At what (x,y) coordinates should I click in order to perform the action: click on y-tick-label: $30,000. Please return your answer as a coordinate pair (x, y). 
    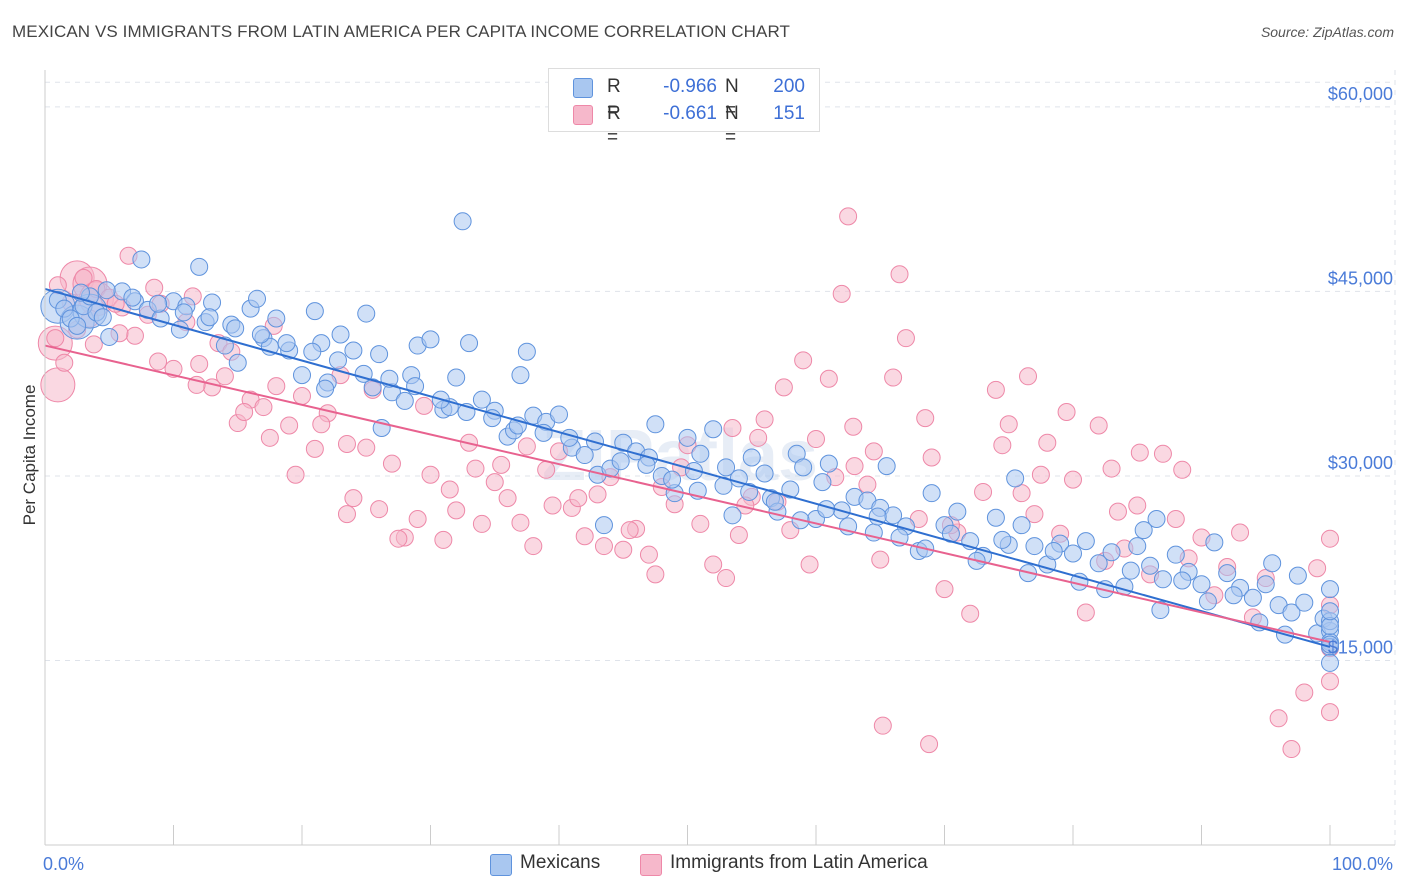
    Looking at the image, I should click on (1360, 463).